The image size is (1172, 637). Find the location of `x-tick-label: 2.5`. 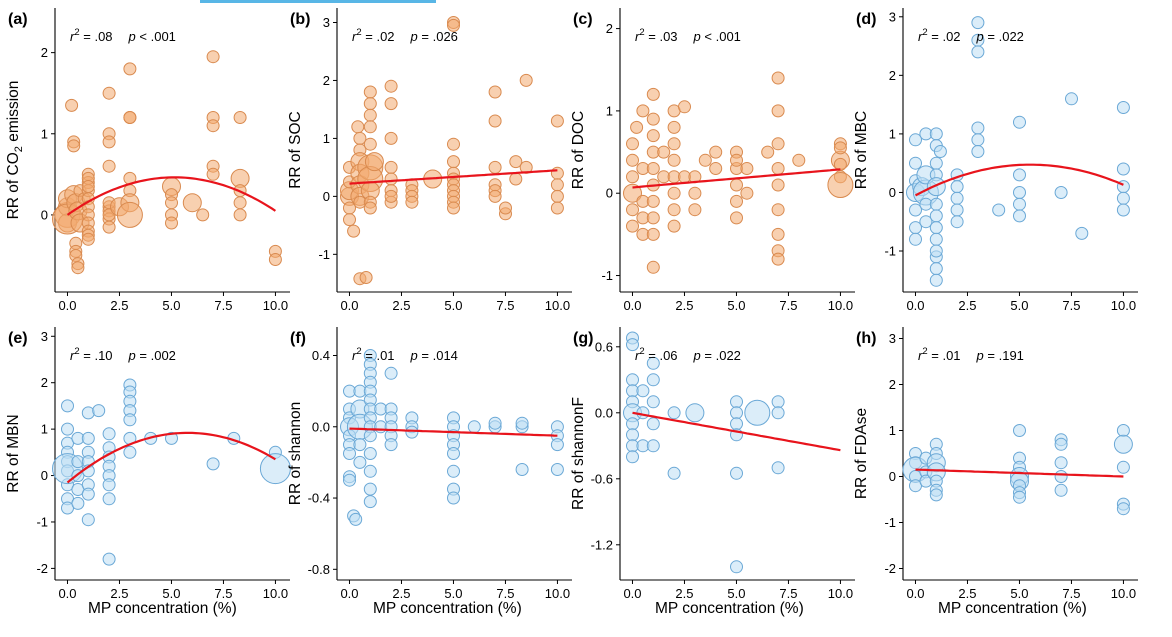

x-tick-label: 2.5 is located at coordinates (119, 593).